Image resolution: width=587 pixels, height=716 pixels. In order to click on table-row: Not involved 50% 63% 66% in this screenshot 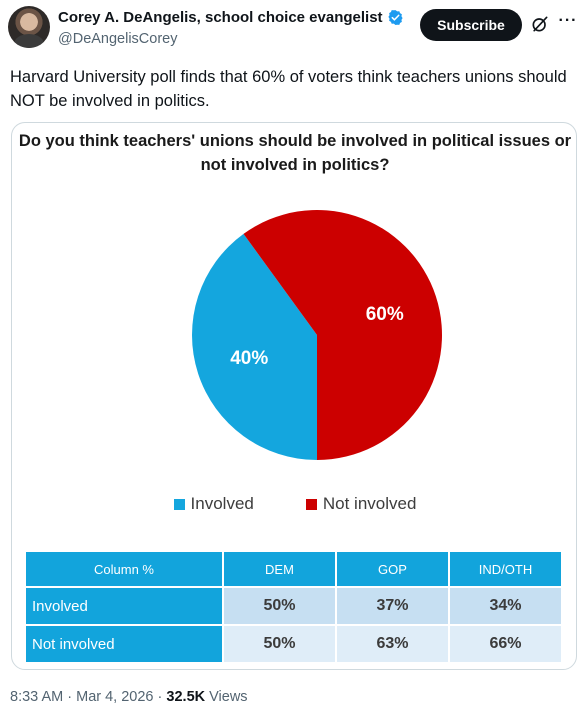, I will do `click(293, 644)`.